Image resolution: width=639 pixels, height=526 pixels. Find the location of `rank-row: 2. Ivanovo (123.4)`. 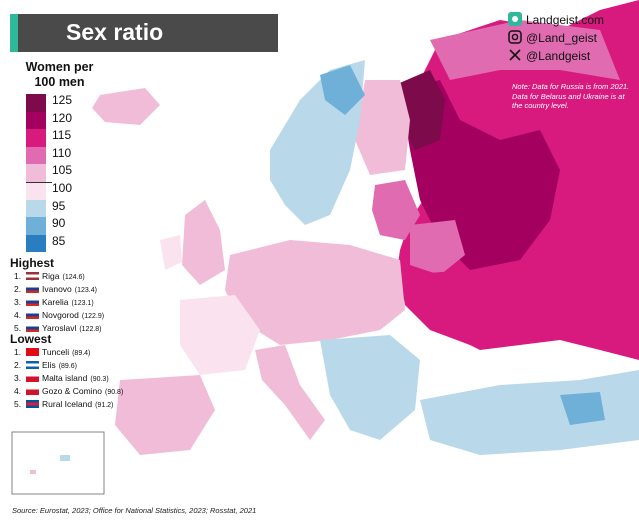

rank-row: 2. Ivanovo (123.4) is located at coordinates (55, 289).